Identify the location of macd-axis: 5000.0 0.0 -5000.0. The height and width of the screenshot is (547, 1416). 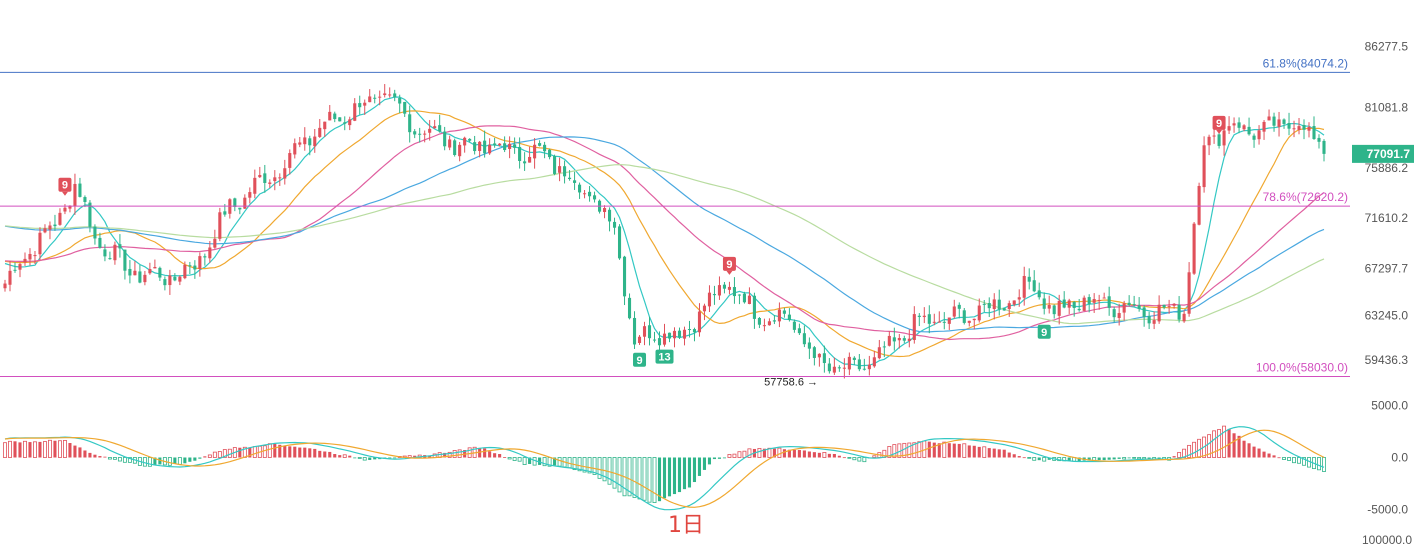
(1387, 457).